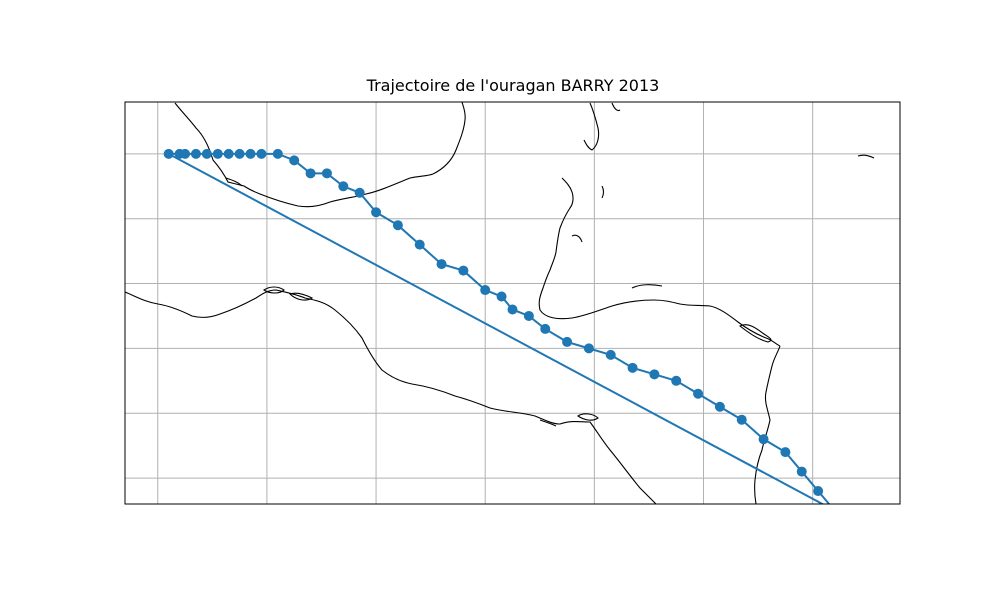  I want to click on chart-title: Trajectoire de l'ouragan BARRY 2013, so click(513, 85).